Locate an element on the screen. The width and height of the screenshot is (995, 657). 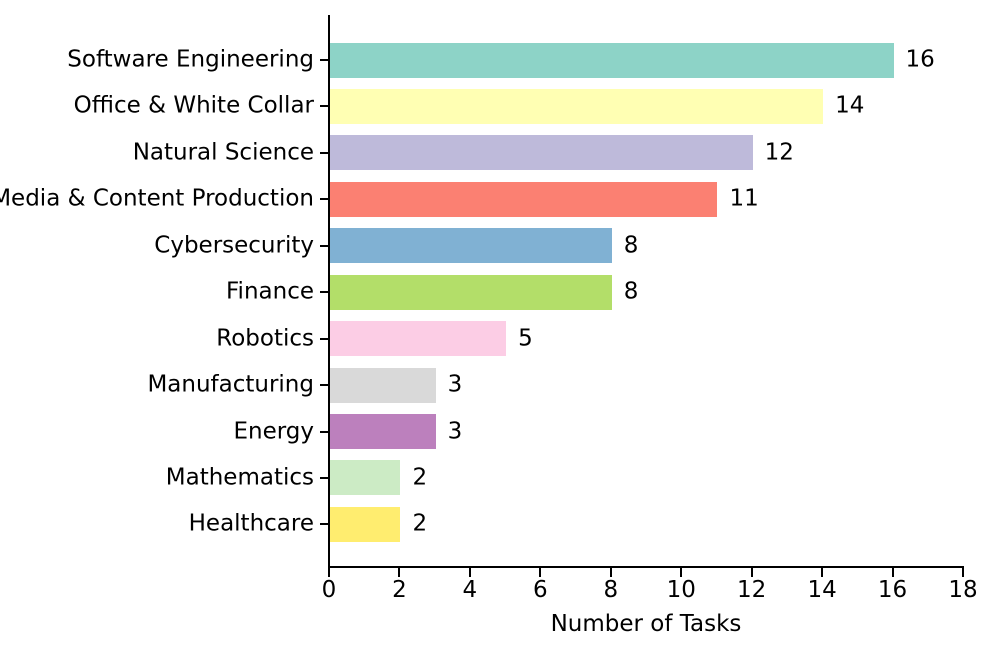
x-axis-spine is located at coordinates (646, 567).